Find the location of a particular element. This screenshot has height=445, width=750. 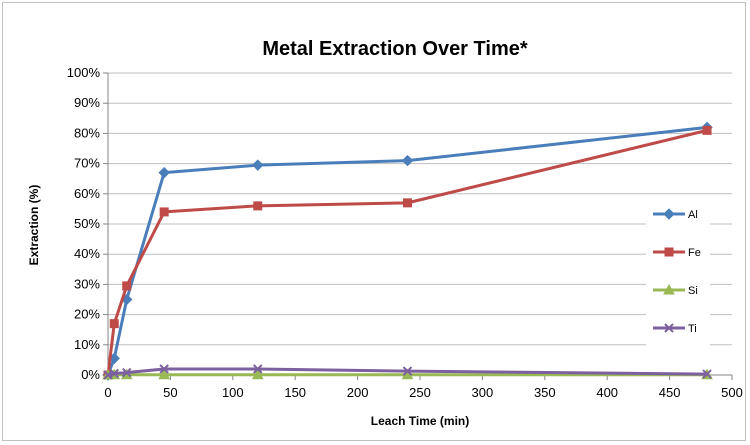

chart-title: Metal Extraction Over Time* is located at coordinates (395, 49).